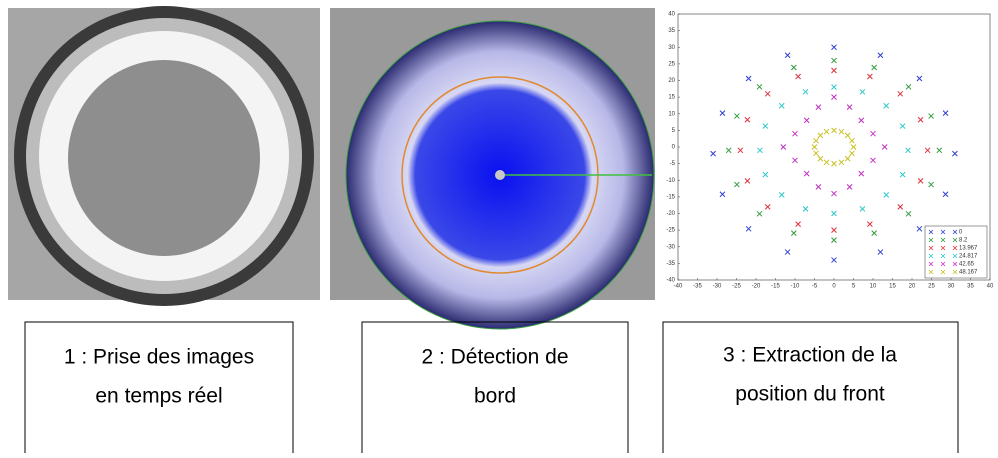 The height and width of the screenshot is (458, 998). What do you see at coordinates (956, 252) in the screenshot?
I see `legend-box` at bounding box center [956, 252].